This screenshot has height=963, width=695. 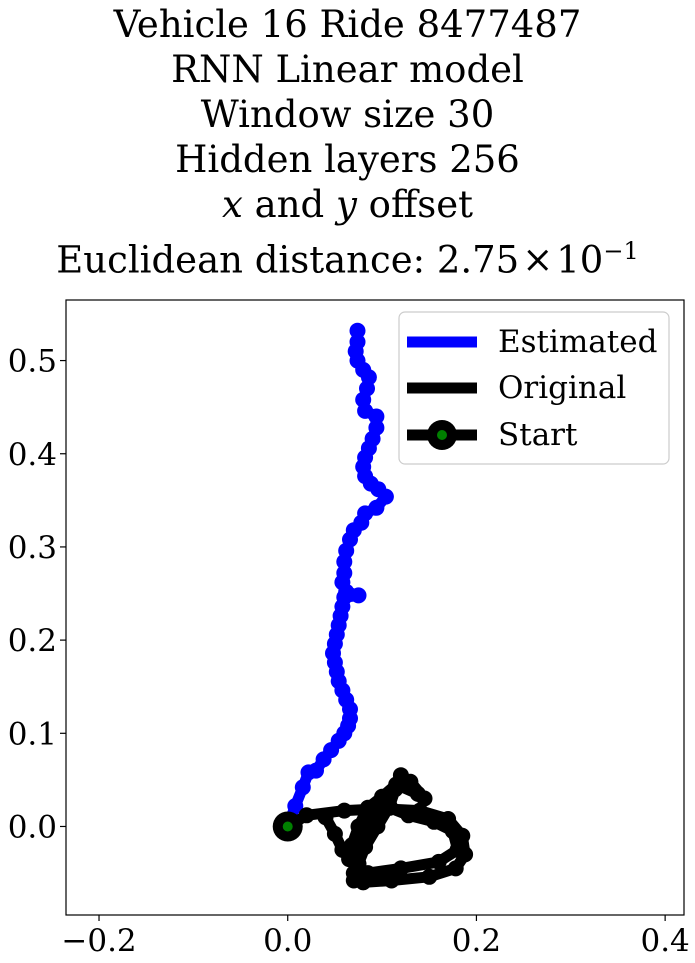 I want to click on title-times-symbol: ×, so click(x=538, y=260).